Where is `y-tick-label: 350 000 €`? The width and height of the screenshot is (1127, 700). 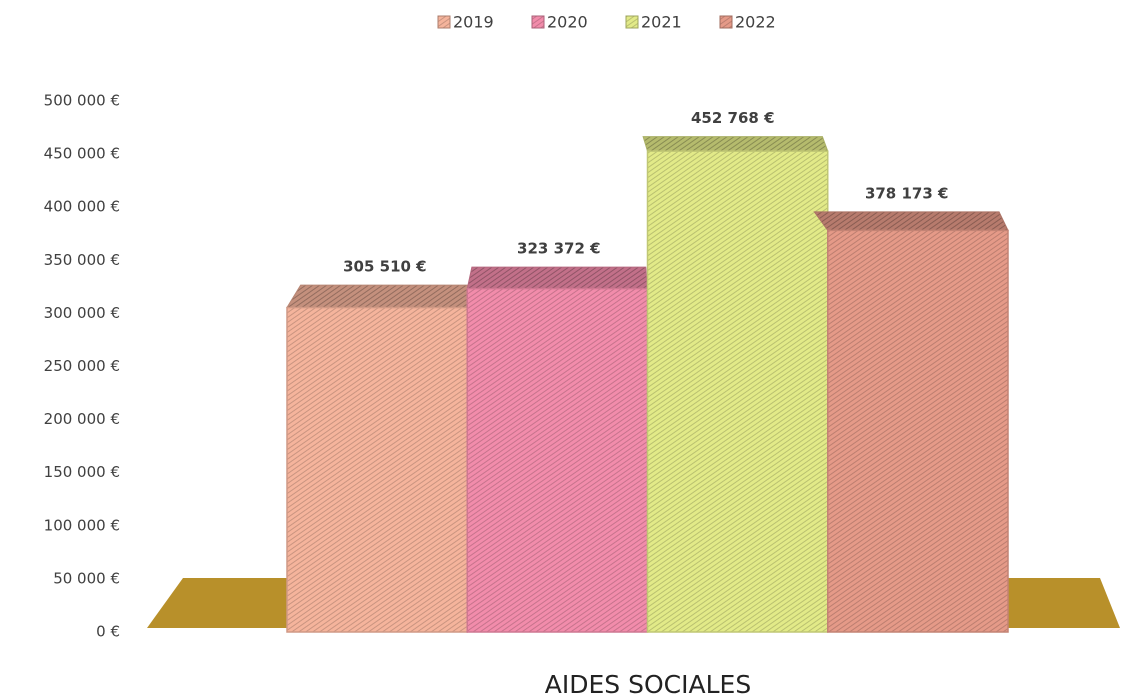 y-tick-label: 350 000 € is located at coordinates (82, 260).